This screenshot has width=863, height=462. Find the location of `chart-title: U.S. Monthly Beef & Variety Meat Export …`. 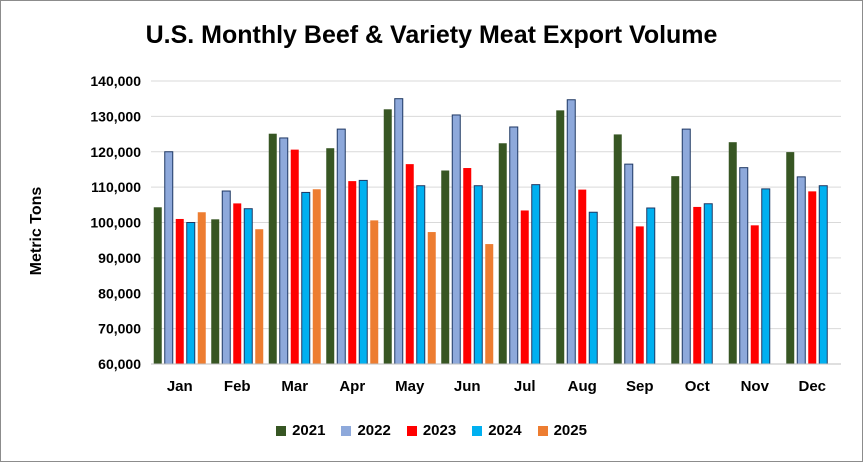

chart-title: U.S. Monthly Beef & Variety Meat Export … is located at coordinates (431, 35).